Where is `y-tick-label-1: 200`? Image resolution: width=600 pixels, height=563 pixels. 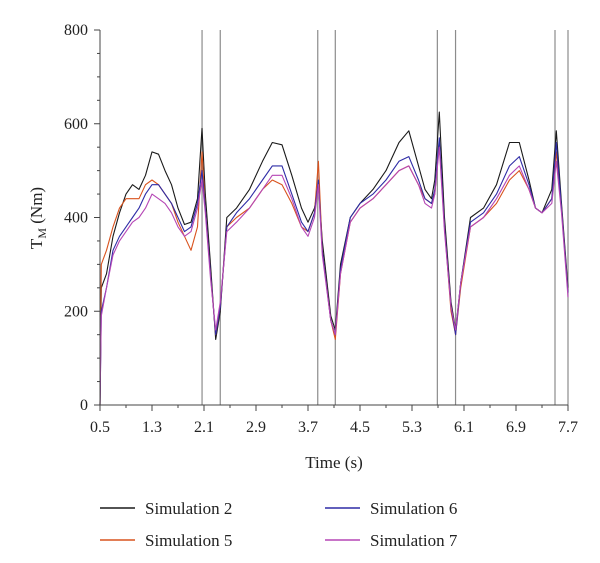
y-tick-label-1: 200 is located at coordinates (76, 311).